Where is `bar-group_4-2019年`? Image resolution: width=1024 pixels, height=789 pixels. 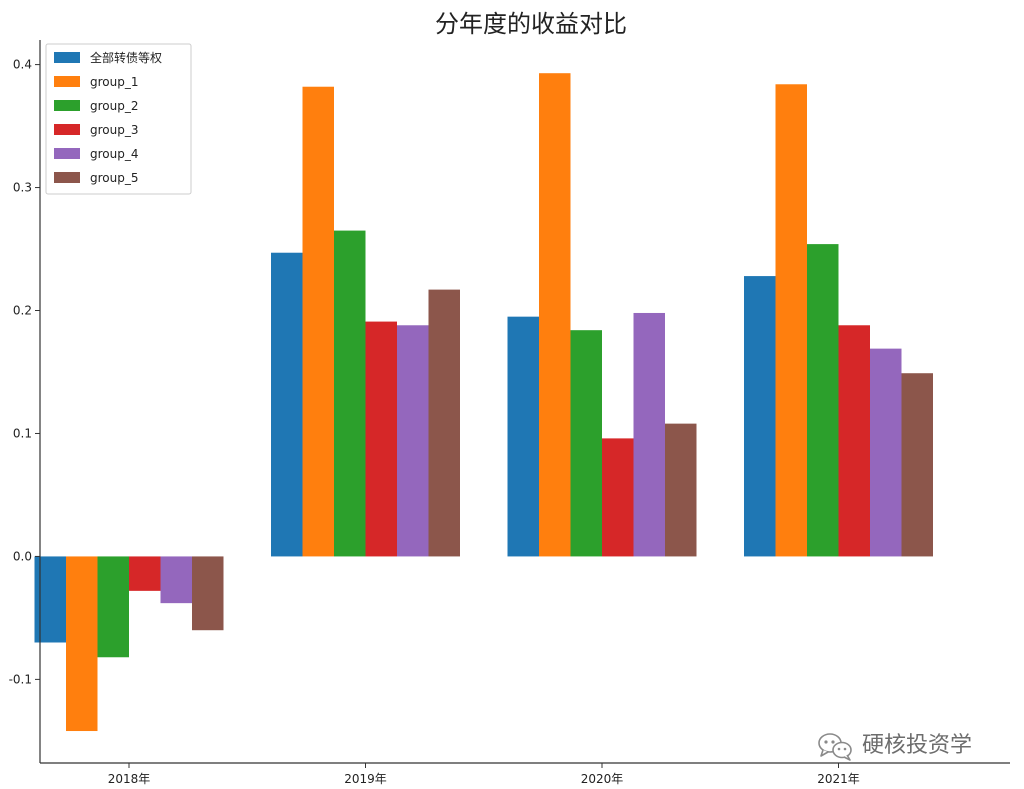
bar-group_4-2019年 is located at coordinates (413, 441).